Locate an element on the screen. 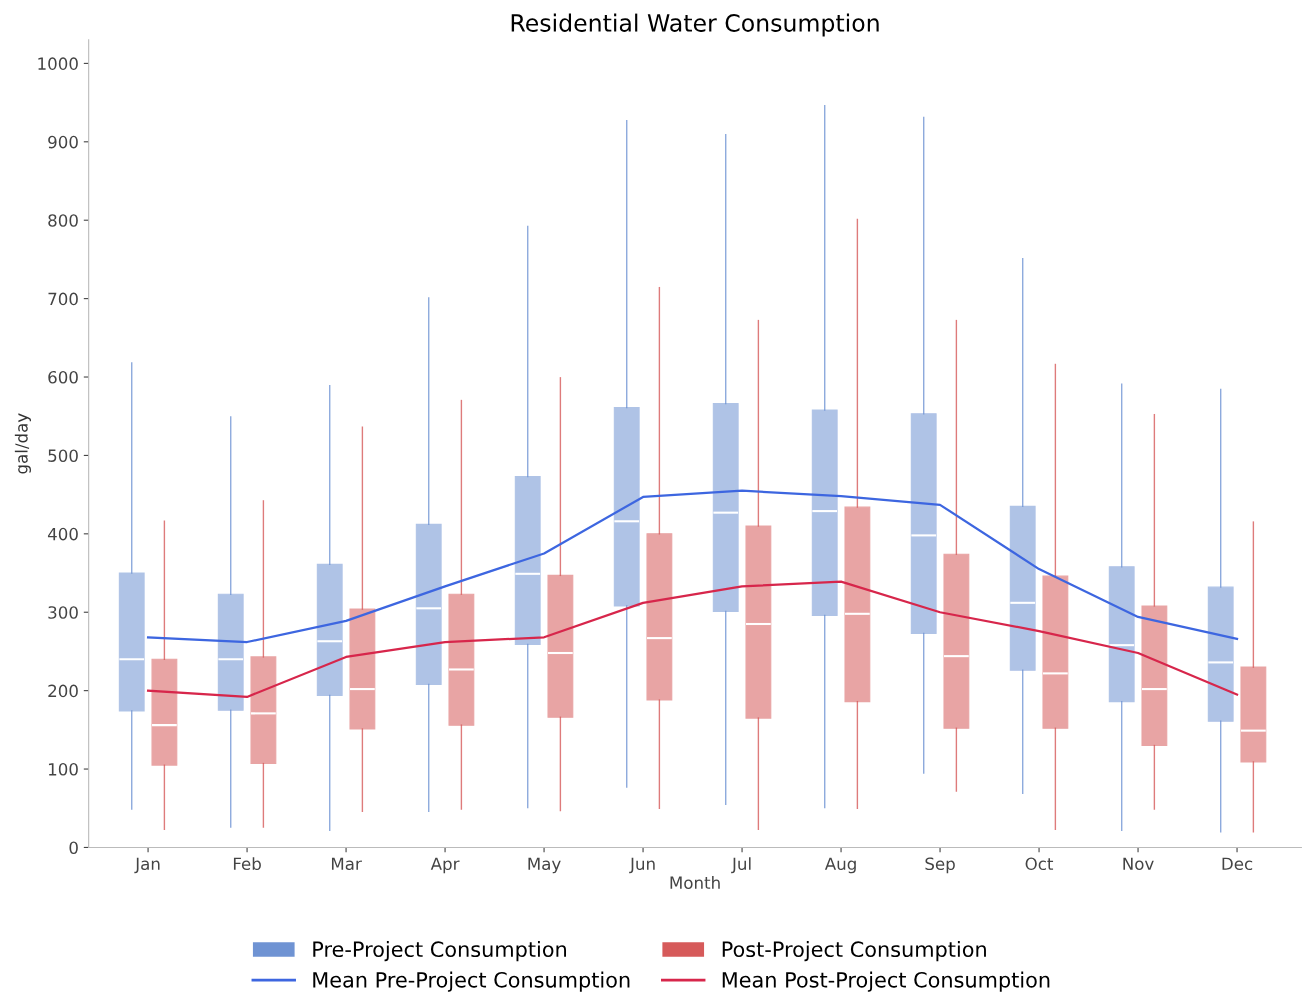 The image size is (1304, 997). y-tick-label: 600 is located at coordinates (63, 377).